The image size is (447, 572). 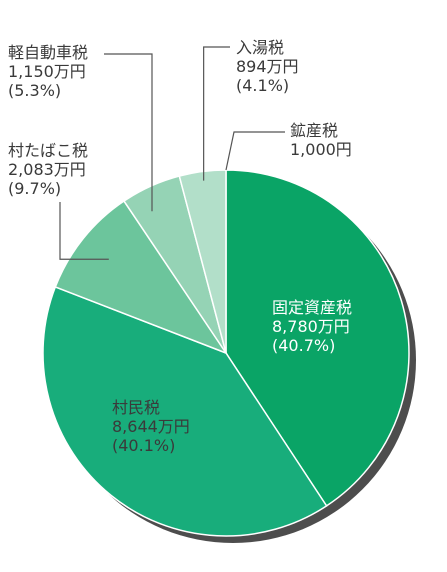 I want to click on slice-amount: 894万円, so click(x=267, y=66).